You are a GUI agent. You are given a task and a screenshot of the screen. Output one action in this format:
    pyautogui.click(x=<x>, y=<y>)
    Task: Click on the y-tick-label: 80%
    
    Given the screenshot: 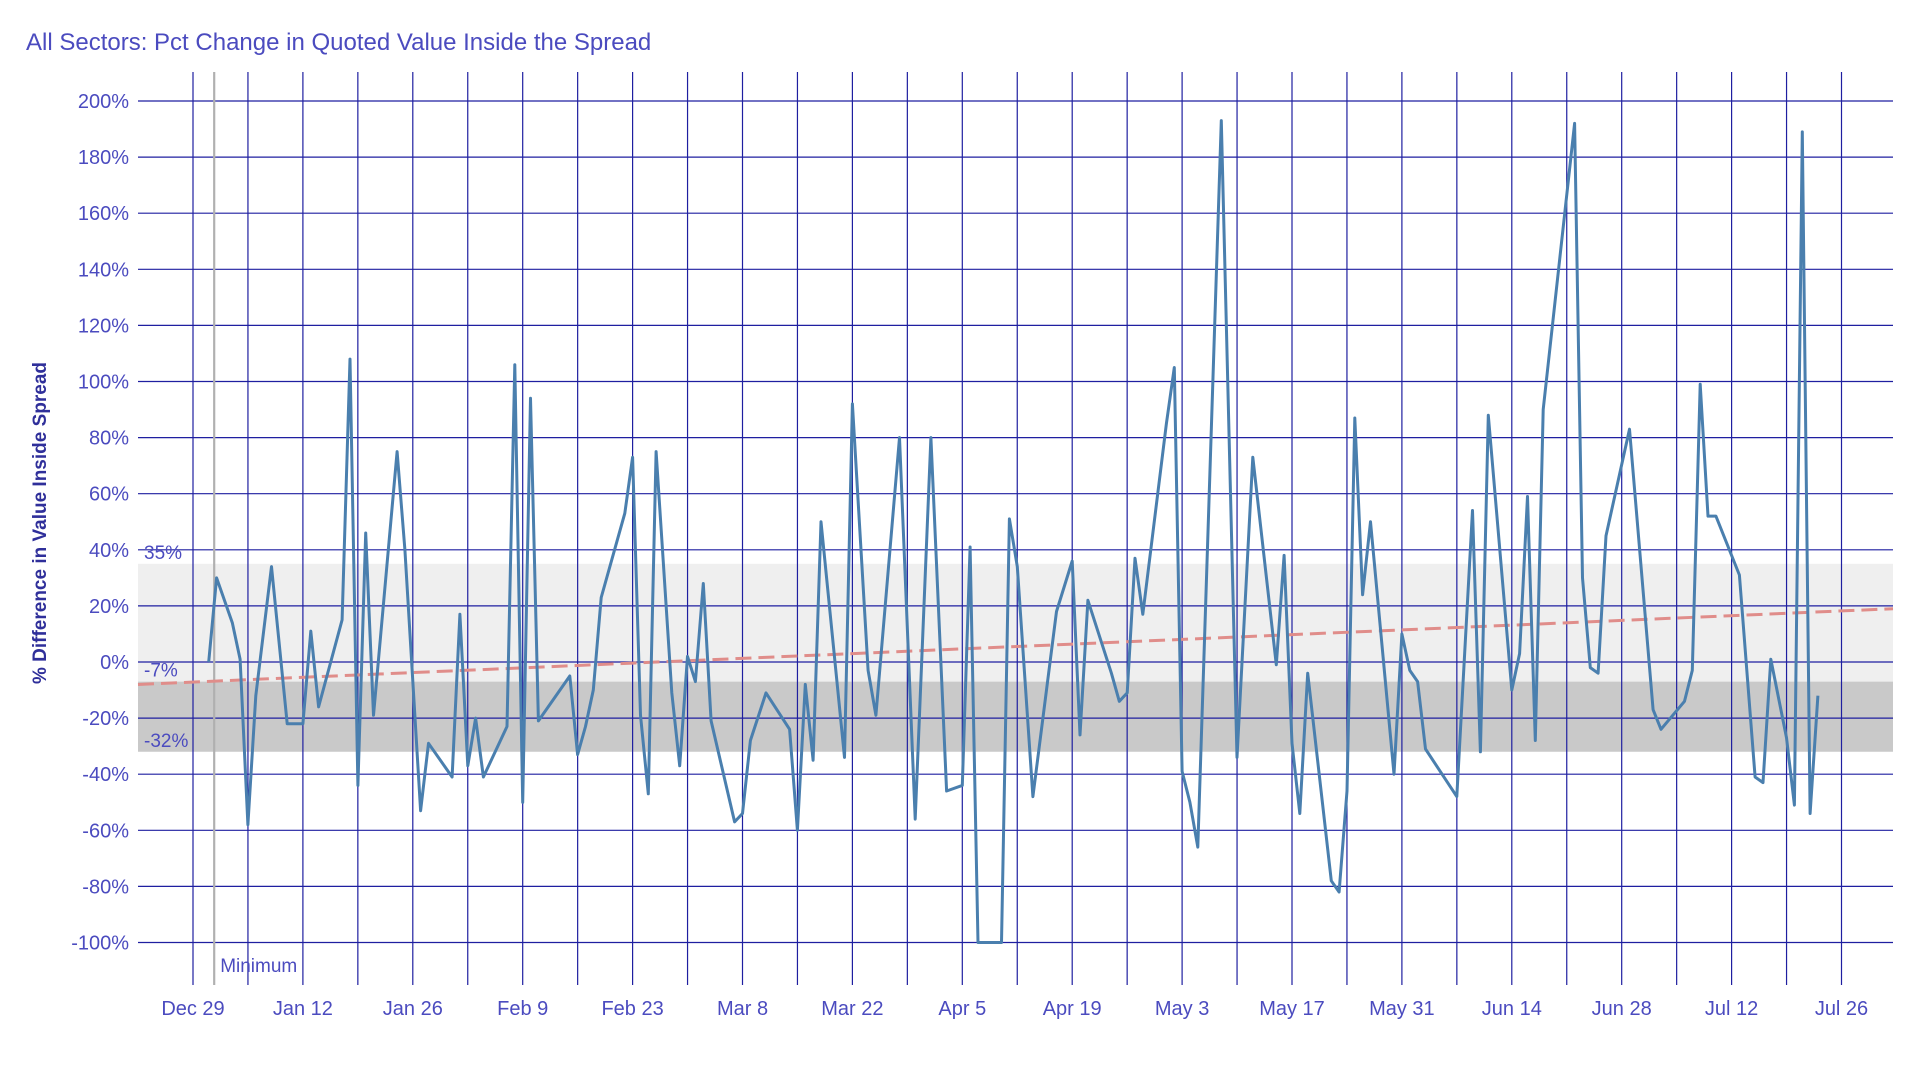 What is the action you would take?
    pyautogui.click(x=109, y=439)
    